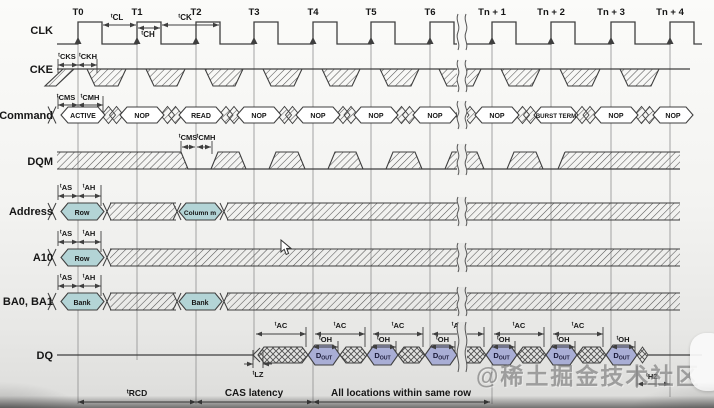 The image size is (714, 408). Describe the element at coordinates (492, 12) in the screenshot. I see `clock-label: Tn + 1` at that location.